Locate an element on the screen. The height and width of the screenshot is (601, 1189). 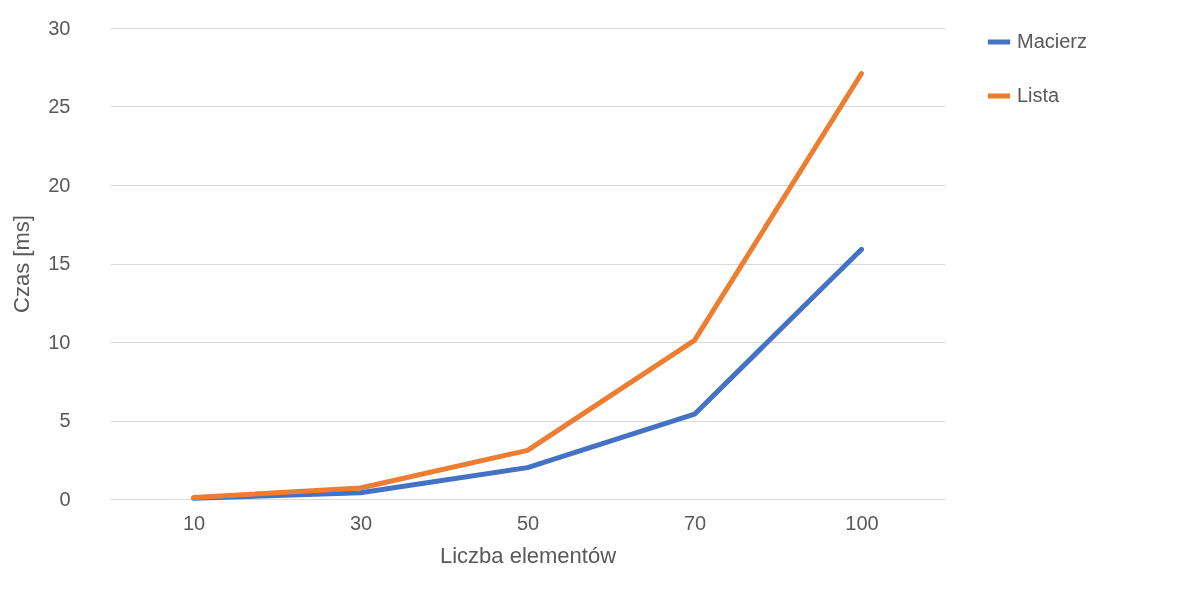
y-tick-label: 20 is located at coordinates (59, 184).